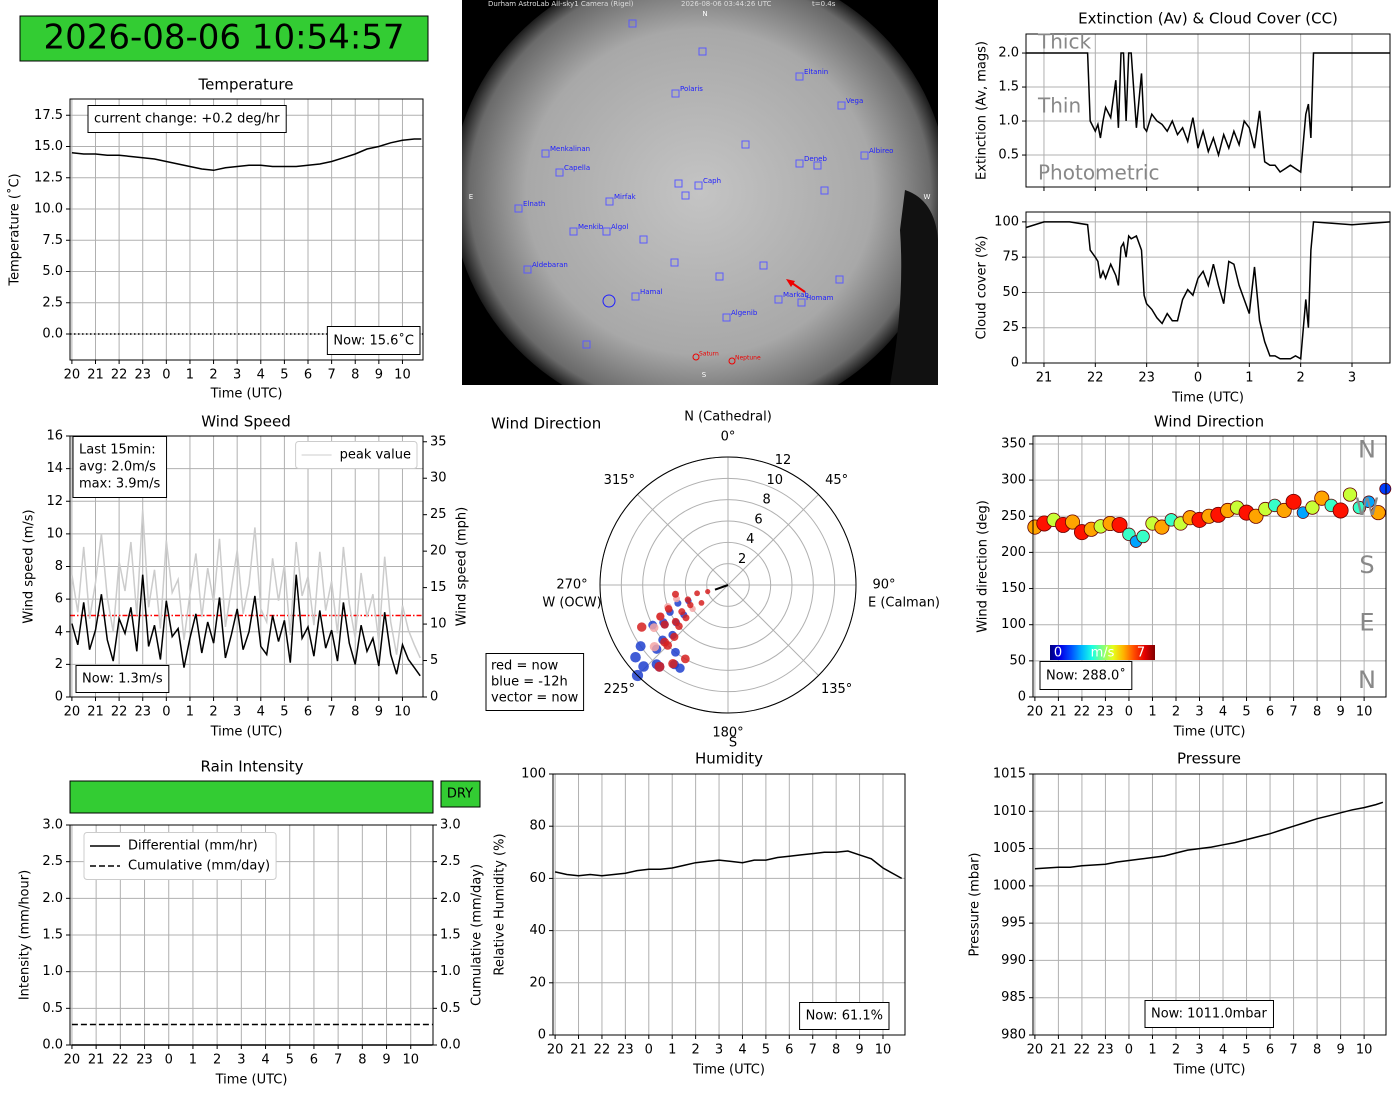 This screenshot has height=1100, width=1400. I want to click on star-label: Deneb, so click(815, 159).